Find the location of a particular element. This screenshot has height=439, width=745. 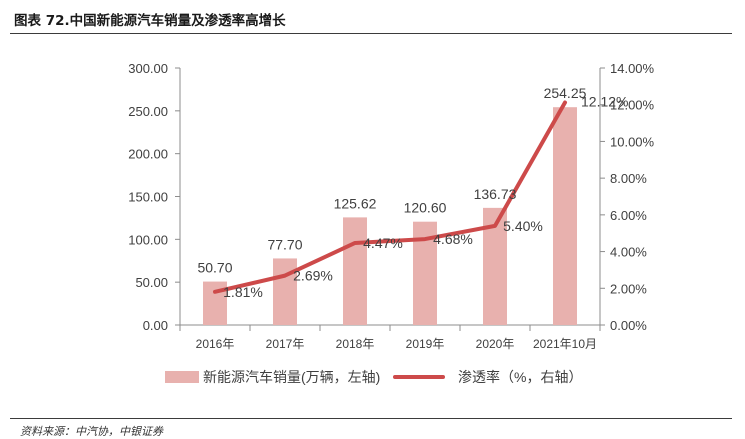

figure-title: 图表 72.中国新能源汽车销量及渗透率高增长 is located at coordinates (150, 21).